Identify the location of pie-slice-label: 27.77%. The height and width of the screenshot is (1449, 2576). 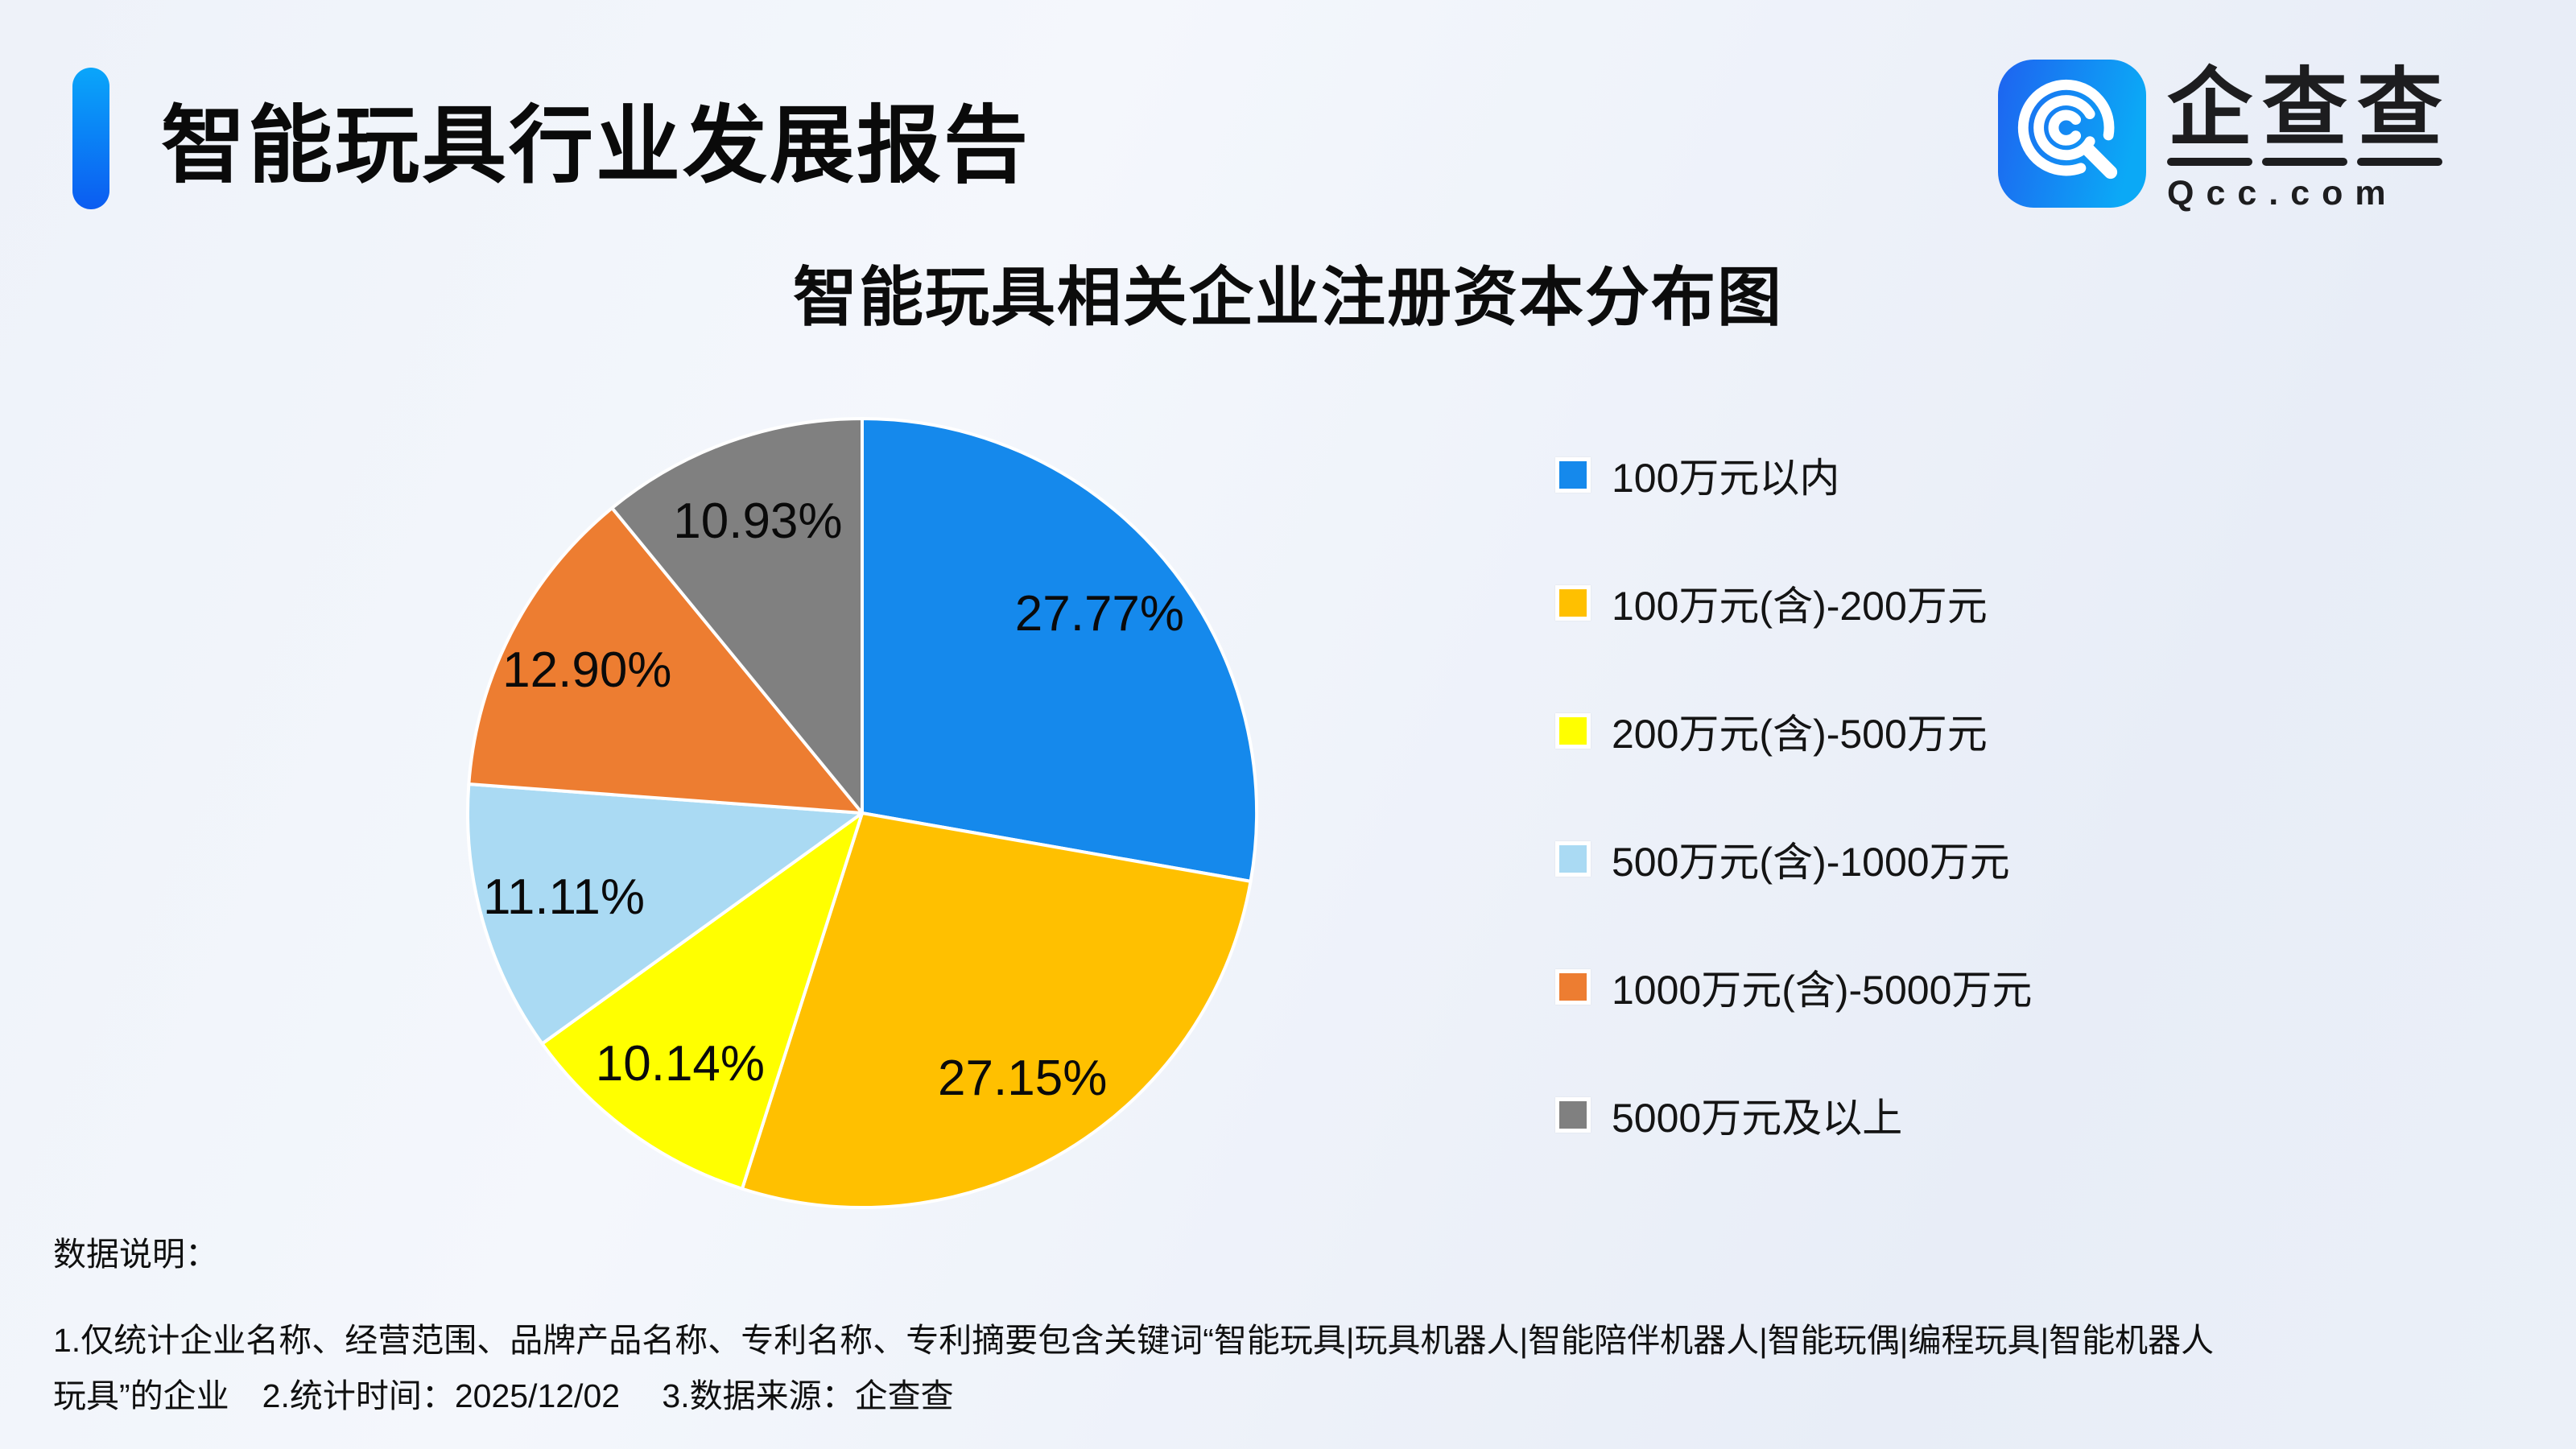
(1099, 614).